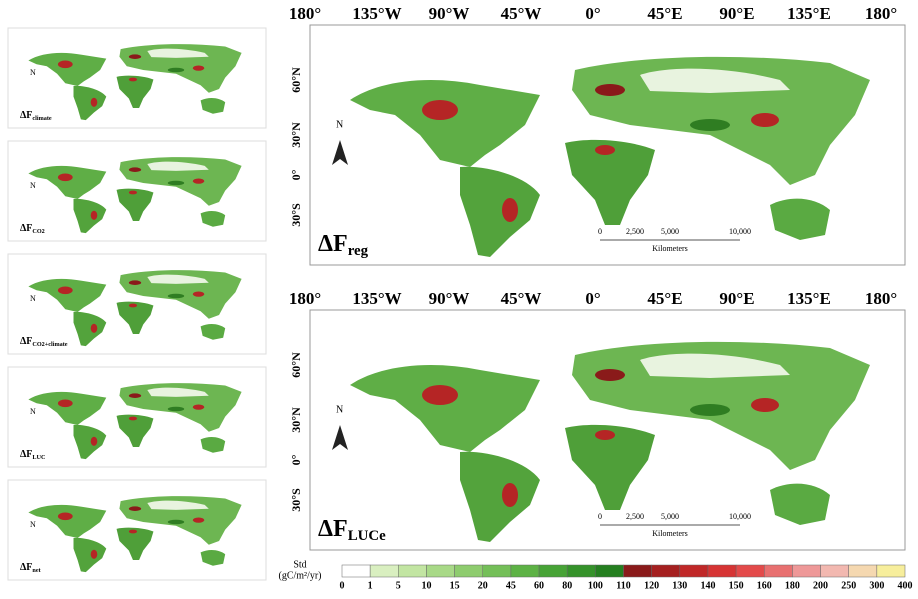 The height and width of the screenshot is (599, 918). I want to click on small-panel: N ΔFclimate, so click(137, 78).